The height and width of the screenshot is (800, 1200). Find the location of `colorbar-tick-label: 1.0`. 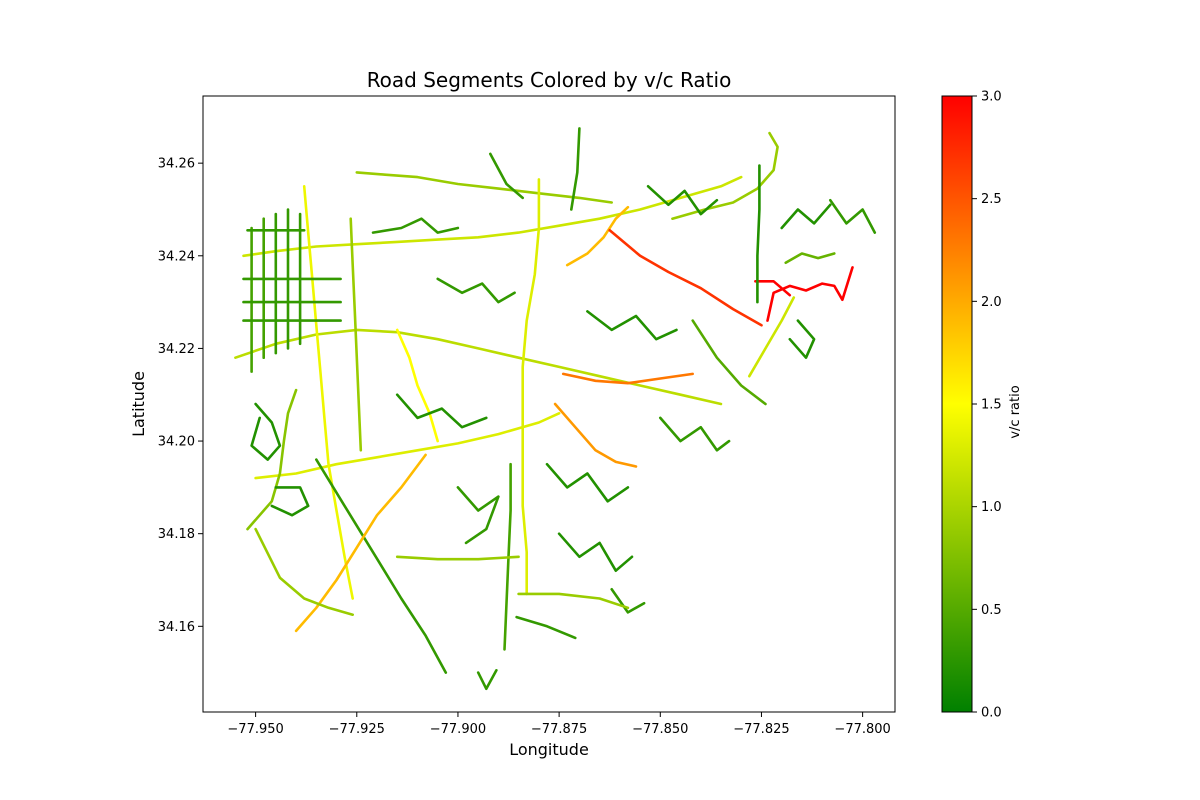

colorbar-tick-label: 1.0 is located at coordinates (991, 507).